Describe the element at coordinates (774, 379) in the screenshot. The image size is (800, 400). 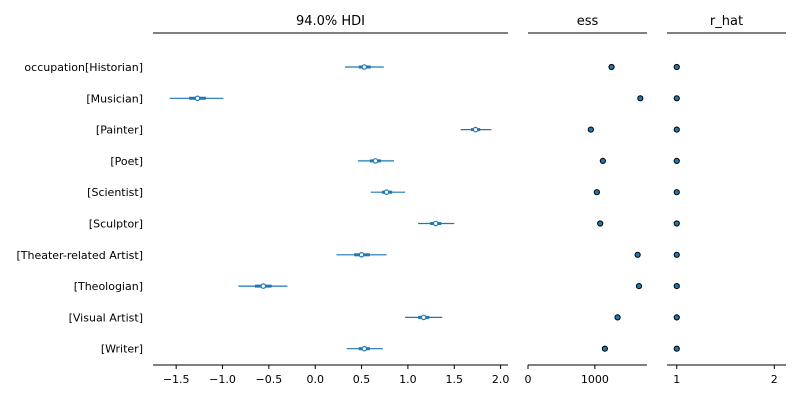
I see `x-tick-label-rhat: 2` at that location.